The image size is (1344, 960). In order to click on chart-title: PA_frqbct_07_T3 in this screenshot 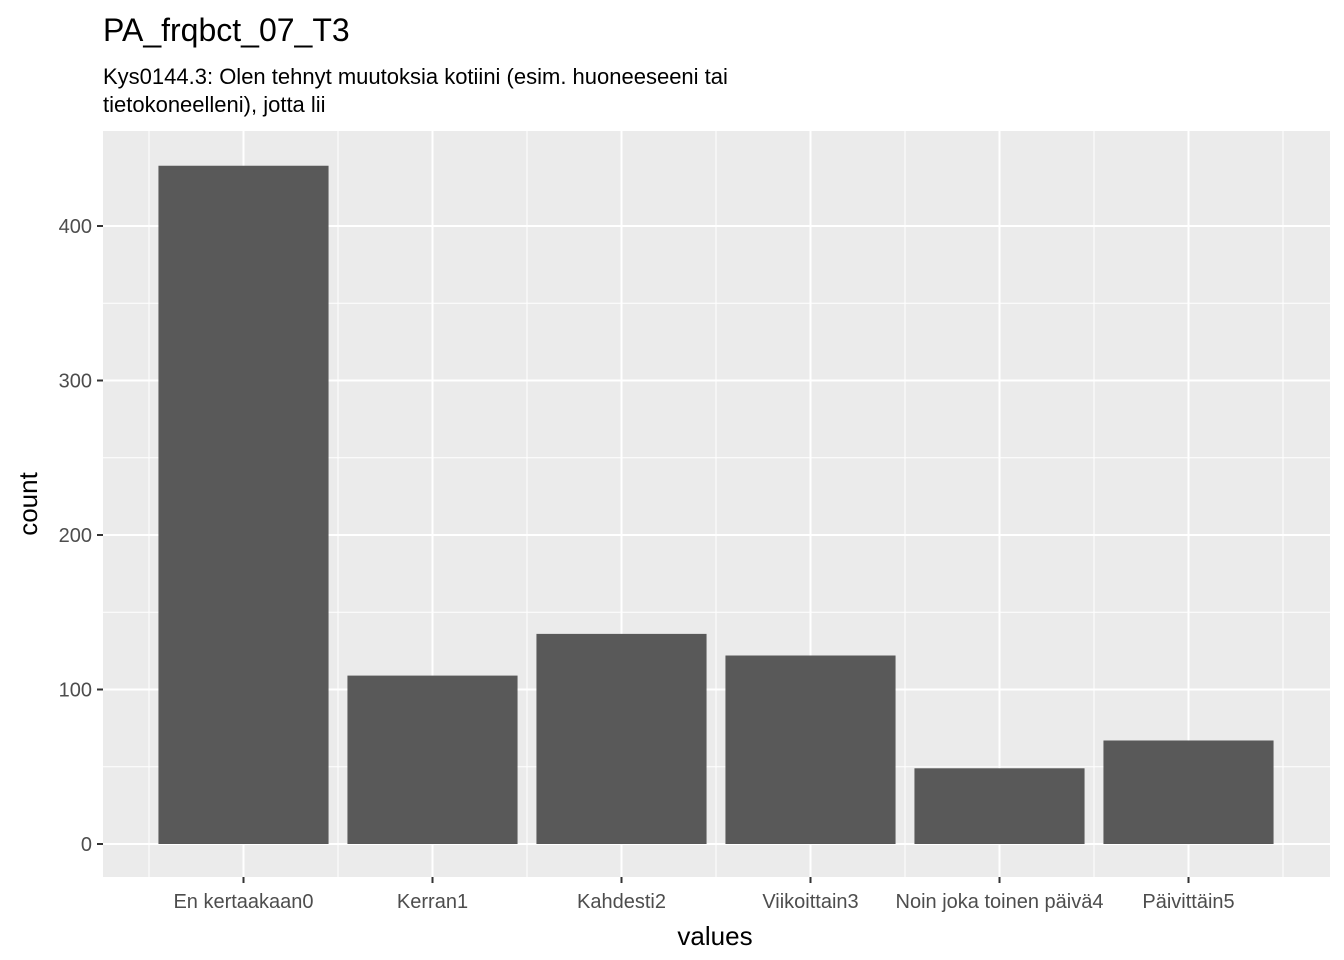, I will do `click(226, 30)`.